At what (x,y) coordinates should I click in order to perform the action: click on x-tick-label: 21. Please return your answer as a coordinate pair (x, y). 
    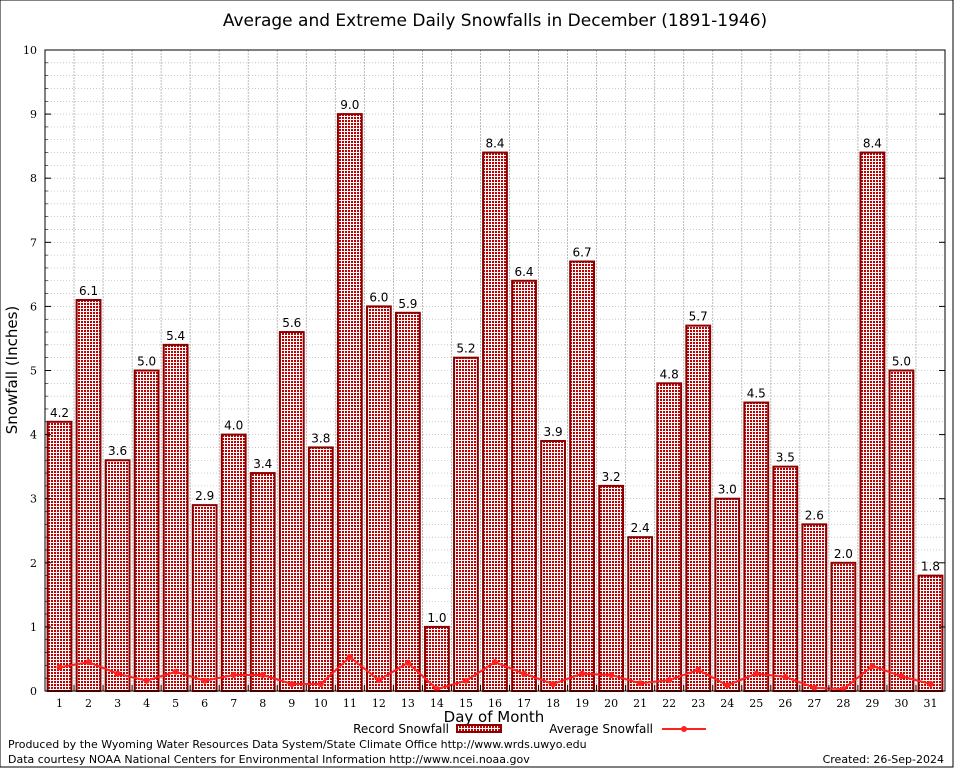
    Looking at the image, I should click on (640, 703).